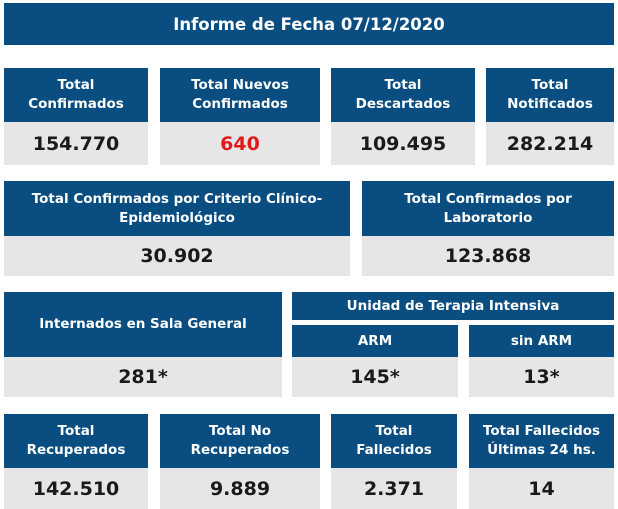  I want to click on arm-label: ARM, so click(375, 341).